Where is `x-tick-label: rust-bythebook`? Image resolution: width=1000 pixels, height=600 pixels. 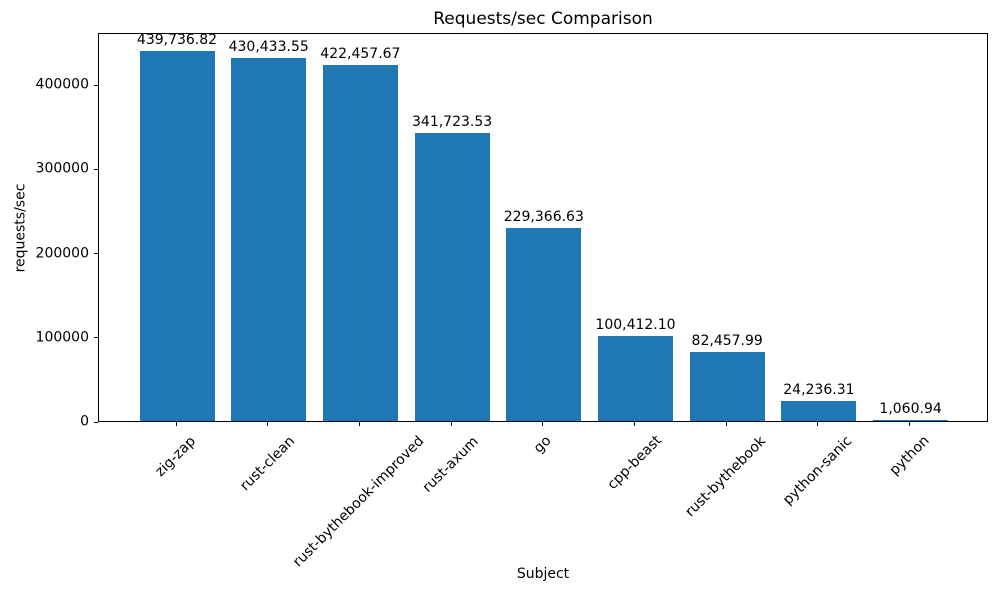 x-tick-label: rust-bythebook is located at coordinates (726, 476).